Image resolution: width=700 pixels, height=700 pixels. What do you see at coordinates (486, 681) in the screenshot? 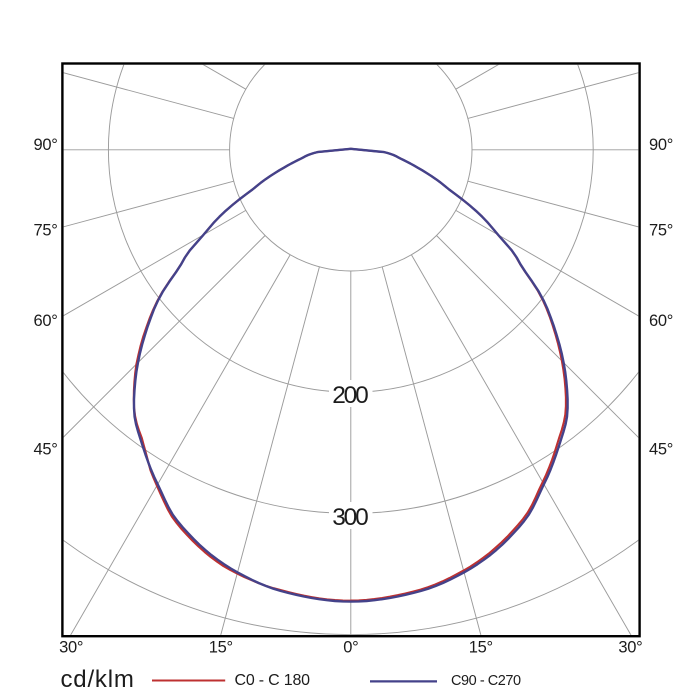
I see `svg-text: C90 - C270` at bounding box center [486, 681].